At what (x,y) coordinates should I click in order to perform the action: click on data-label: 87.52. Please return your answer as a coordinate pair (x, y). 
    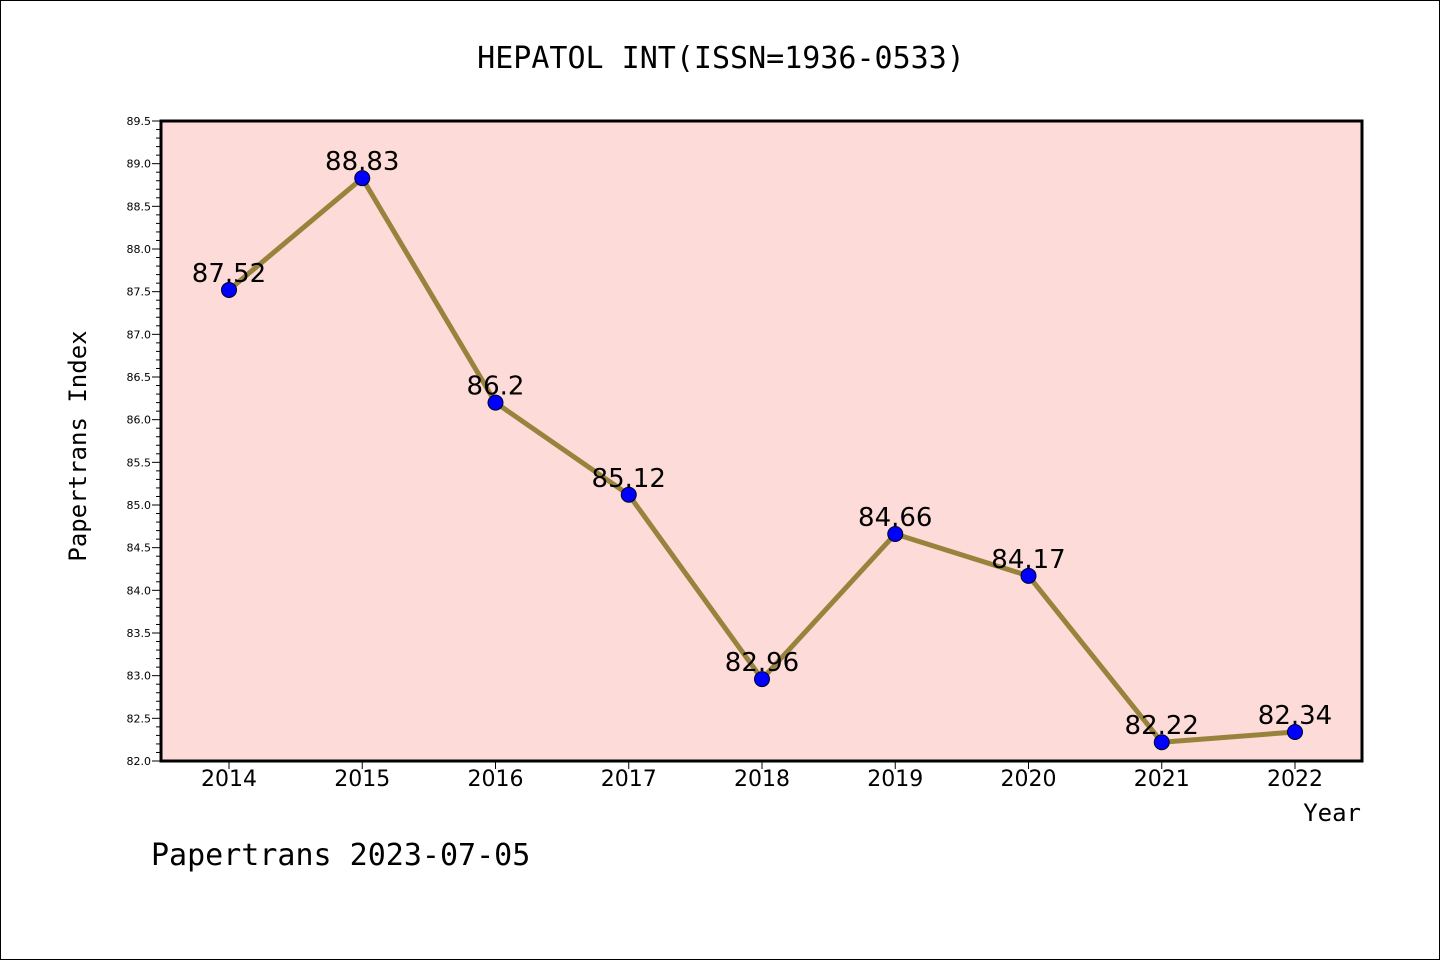
    Looking at the image, I should click on (229, 274).